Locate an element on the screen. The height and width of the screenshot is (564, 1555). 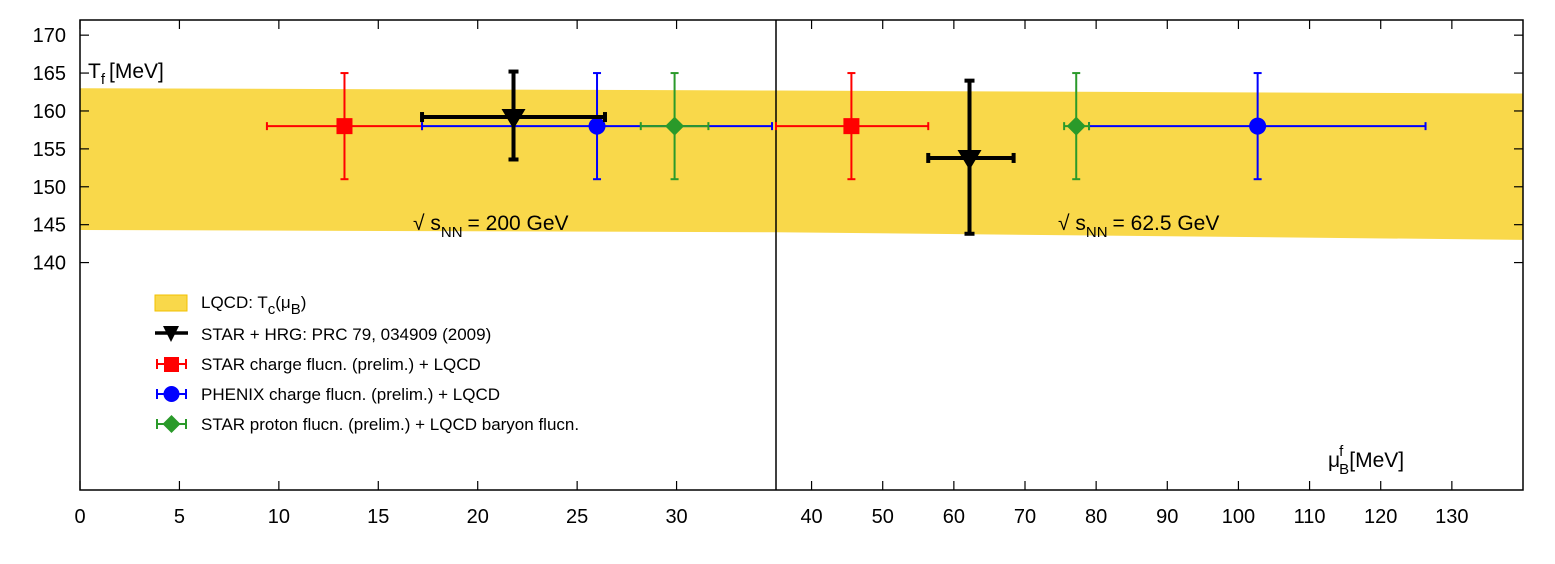
x-tick-label-120: 120 is located at coordinates (1380, 517).